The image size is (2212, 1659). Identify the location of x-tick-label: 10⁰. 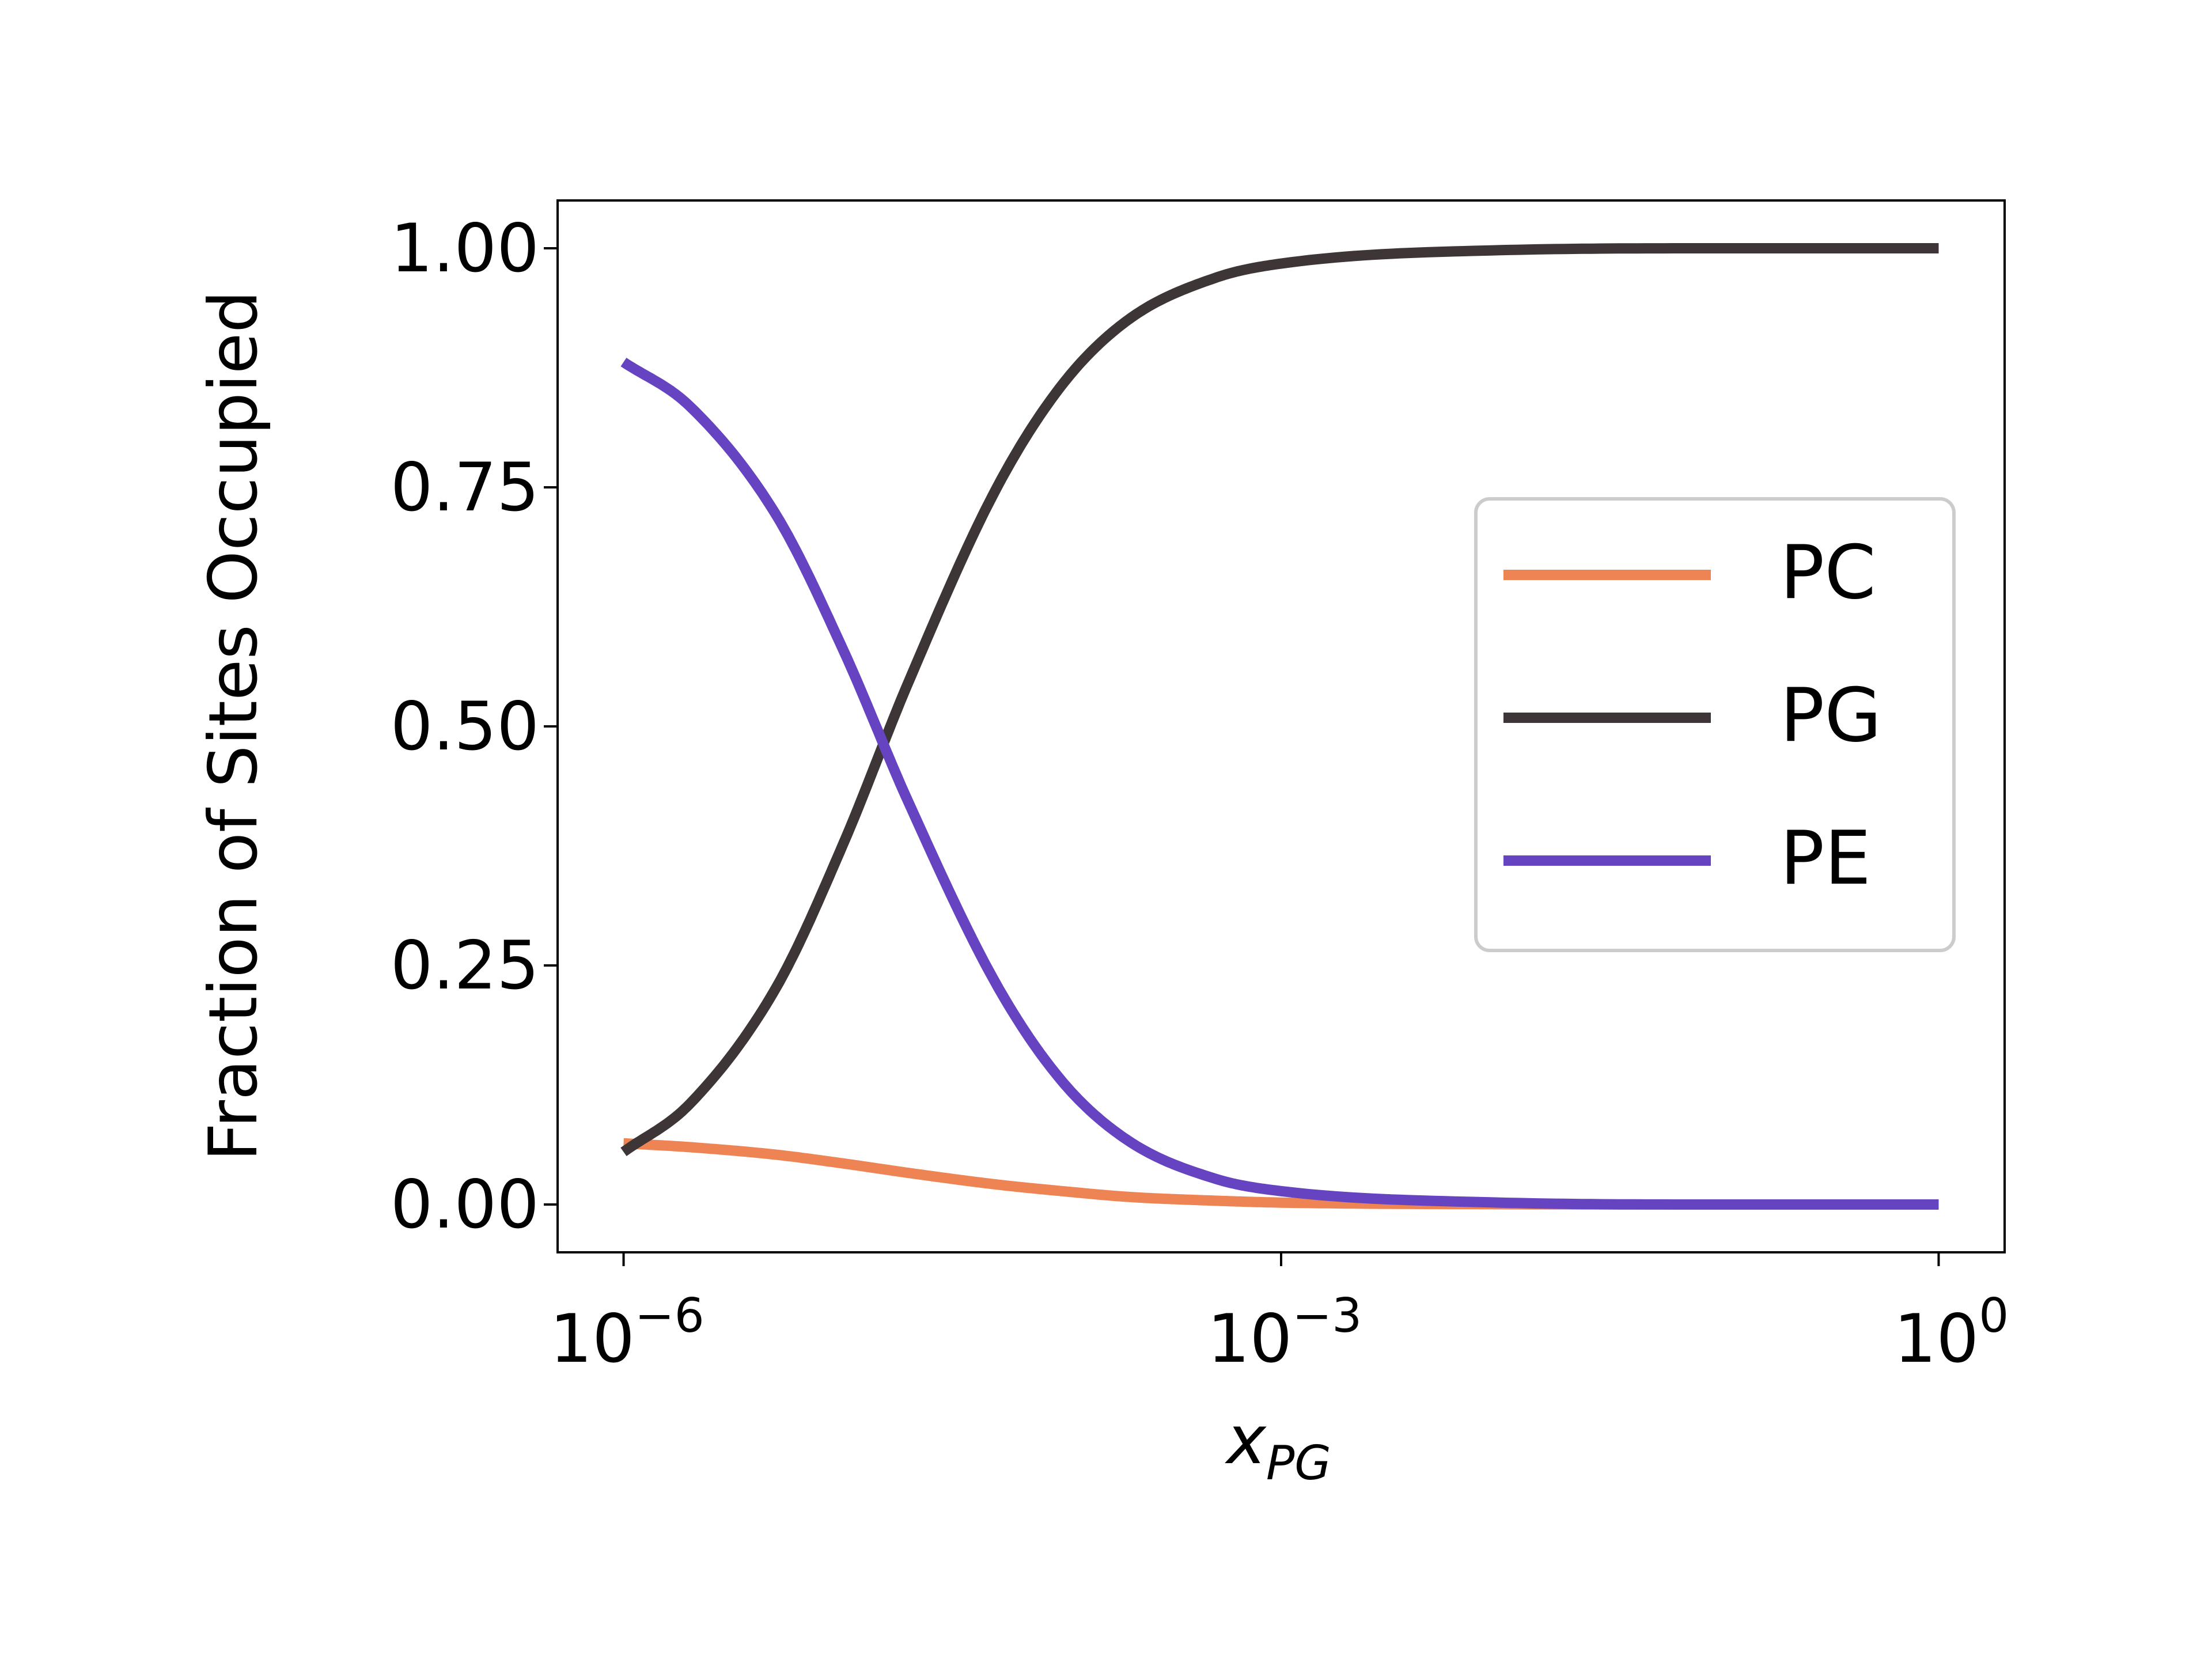
(1951, 1333).